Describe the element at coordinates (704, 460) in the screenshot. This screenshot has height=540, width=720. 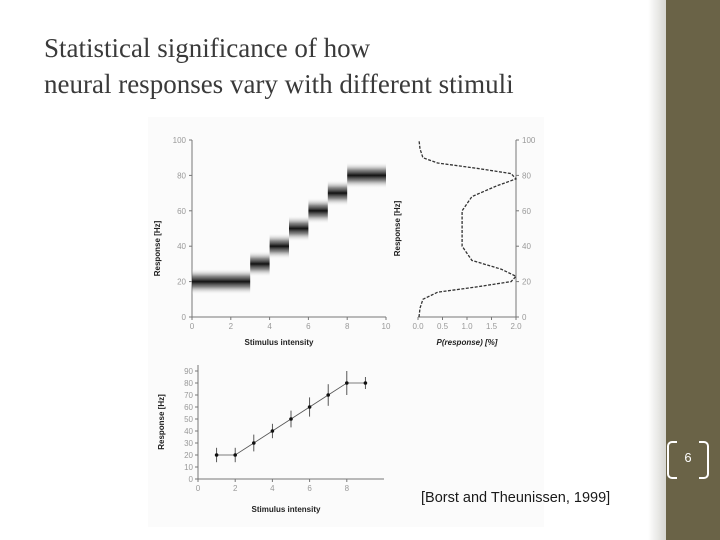
I see `right-bracket-icon` at that location.